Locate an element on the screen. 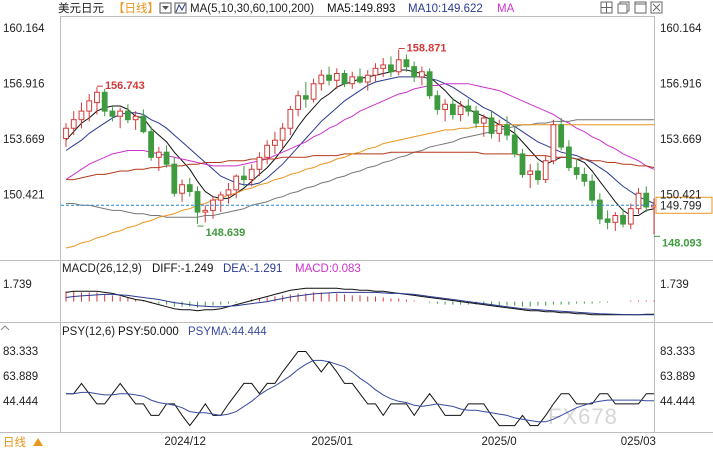 The height and width of the screenshot is (450, 713). grid-icon is located at coordinates (606, 7).